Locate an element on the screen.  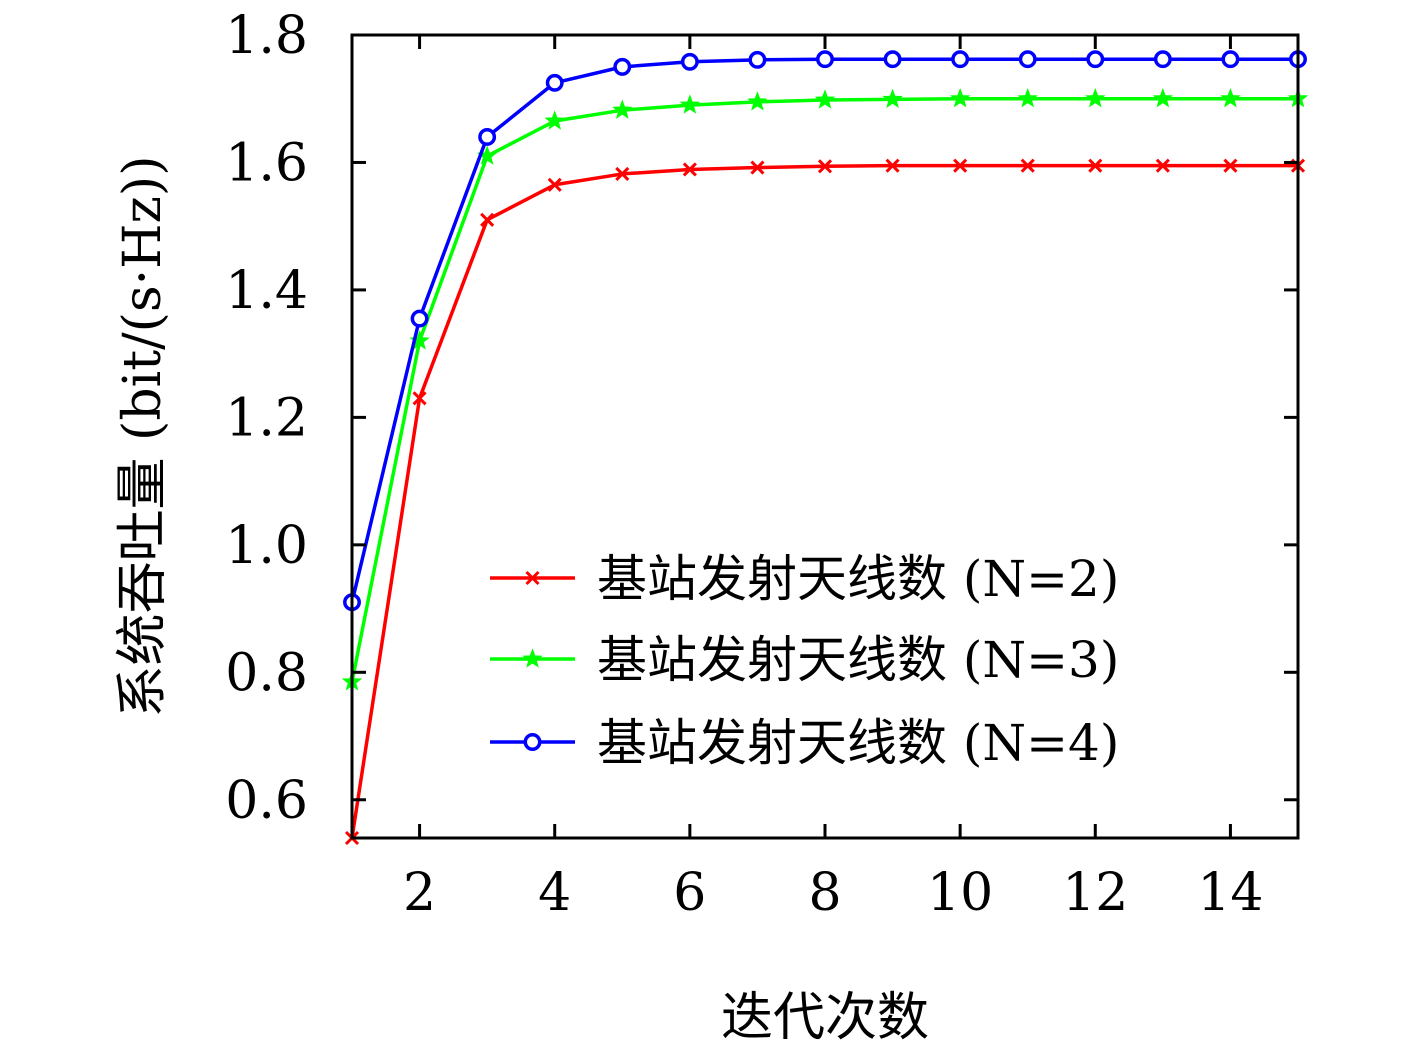
x-axis-label: 迭代次数 is located at coordinates (825, 1018).